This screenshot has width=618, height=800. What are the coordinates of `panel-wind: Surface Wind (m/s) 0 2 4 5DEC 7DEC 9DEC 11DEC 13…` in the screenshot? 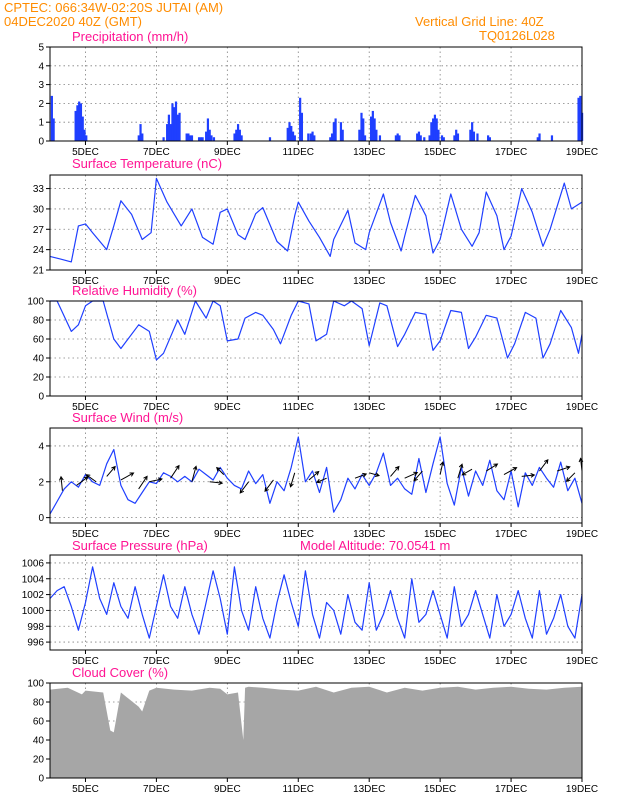 It's located at (318, 475).